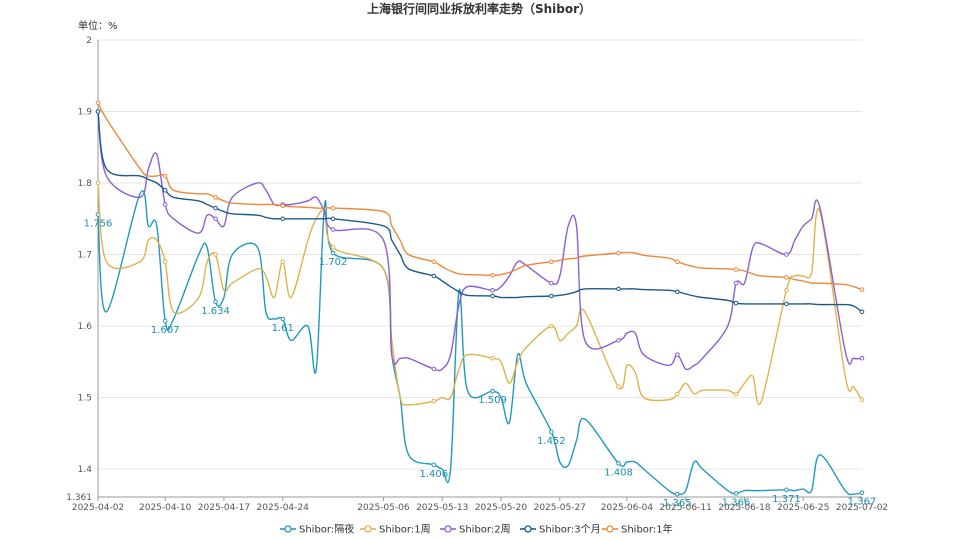 Image resolution: width=958 pixels, height=539 pixels. Describe the element at coordinates (434, 474) in the screenshot. I see `data-label: 1.406` at that location.